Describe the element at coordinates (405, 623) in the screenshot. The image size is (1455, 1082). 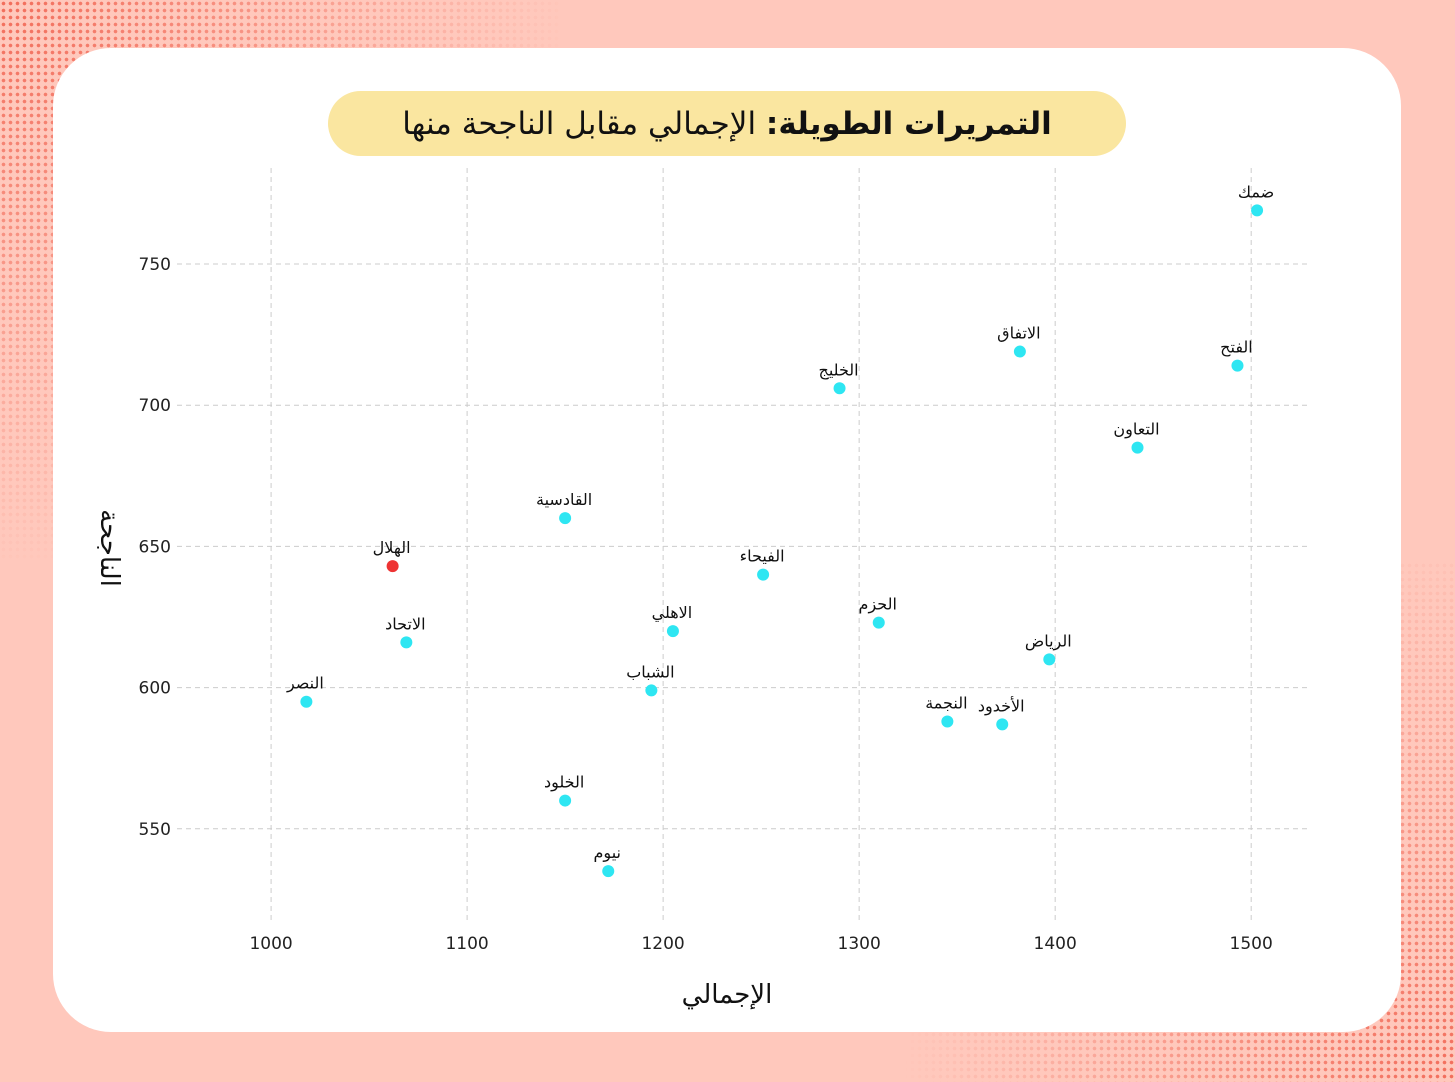
I see `point-label: الاتحاد` at that location.